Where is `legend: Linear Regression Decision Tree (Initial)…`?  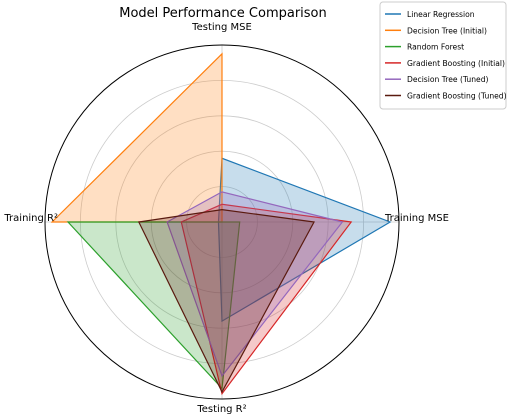
legend: Linear Regression Decision Tree (Initial)… is located at coordinates (443, 55).